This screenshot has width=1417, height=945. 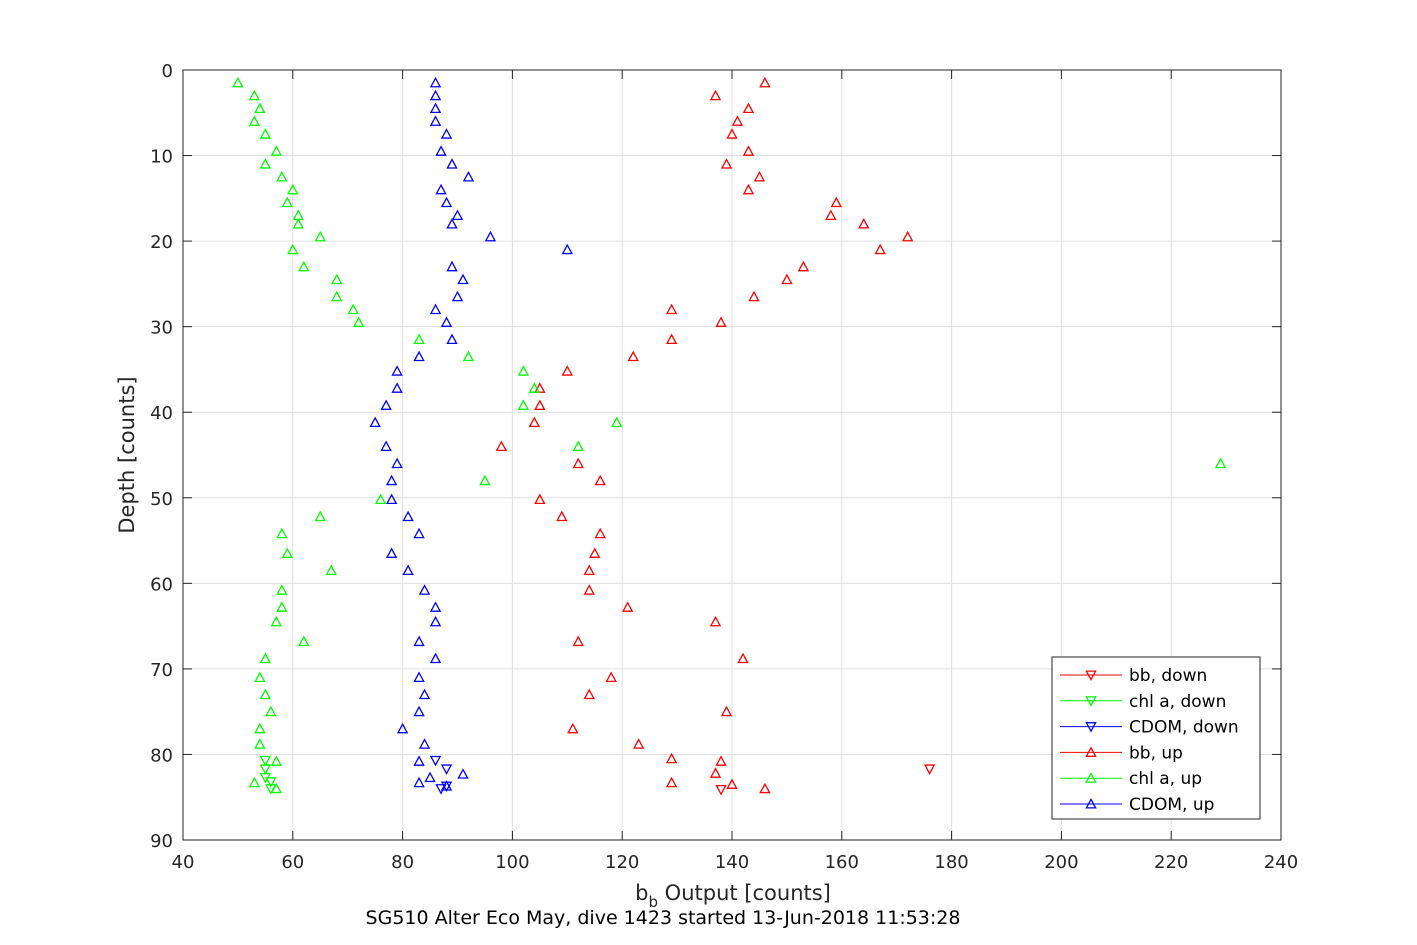 What do you see at coordinates (292, 862) in the screenshot?
I see `x-tick-label: 60` at bounding box center [292, 862].